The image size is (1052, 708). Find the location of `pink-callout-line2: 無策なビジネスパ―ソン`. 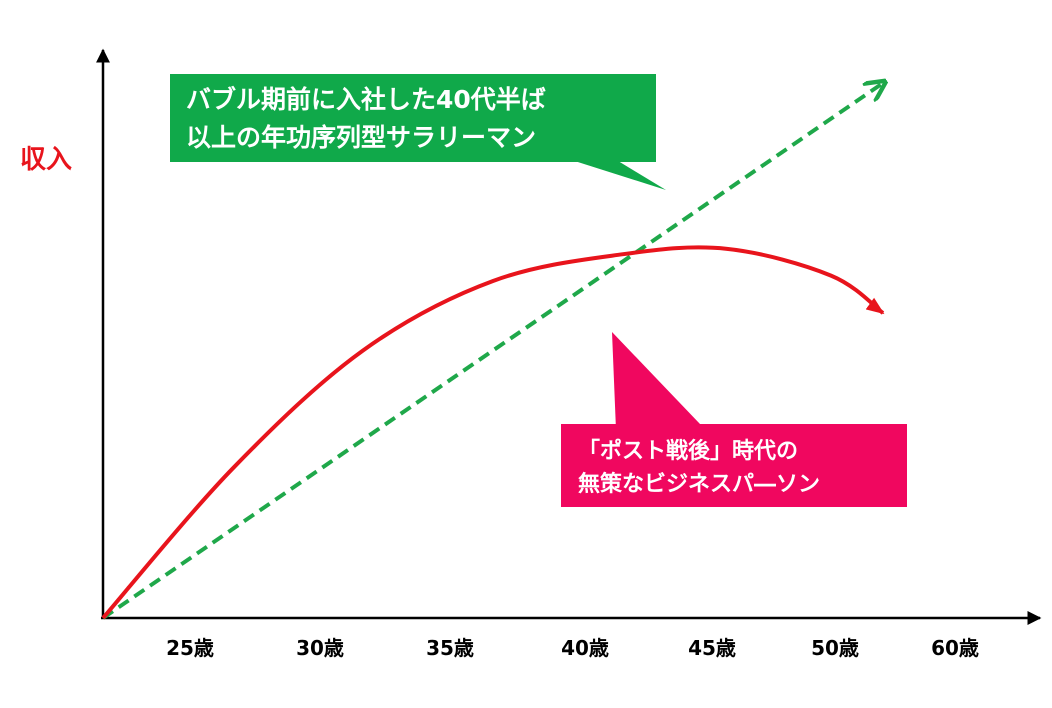

pink-callout-line2: 無策なビジネスパ―ソン is located at coordinates (699, 484).